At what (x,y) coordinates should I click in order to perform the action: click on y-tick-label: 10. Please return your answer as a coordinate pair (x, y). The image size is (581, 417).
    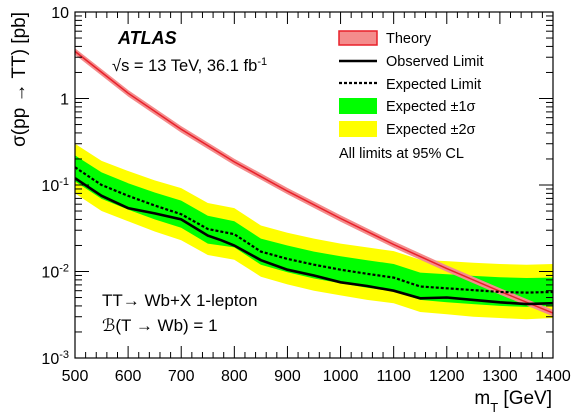
    Looking at the image, I should click on (60, 13).